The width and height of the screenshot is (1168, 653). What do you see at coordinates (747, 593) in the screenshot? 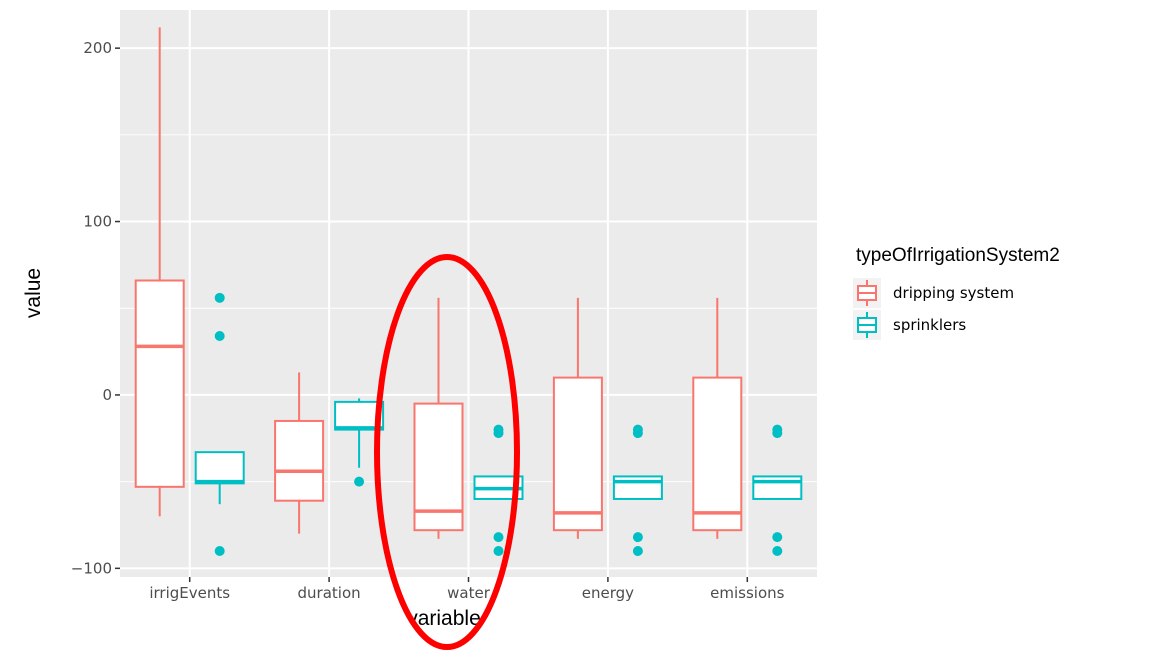
I see `x-tick-label: emissions` at bounding box center [747, 593].